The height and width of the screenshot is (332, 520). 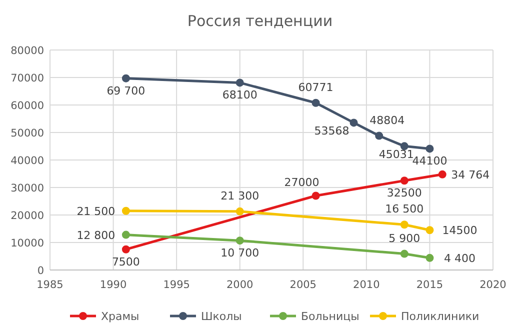 I want to click on y-tick-label: 70000, so click(x=27, y=78).